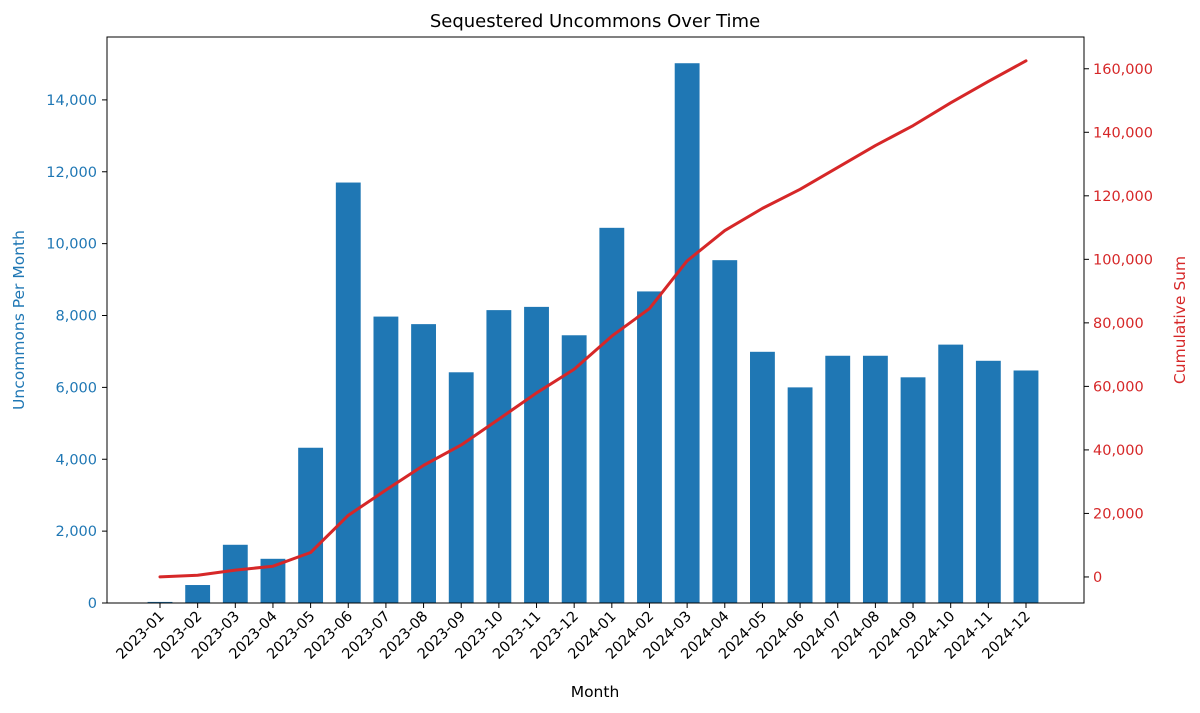 This screenshot has height=713, width=1200. Describe the element at coordinates (76, 388) in the screenshot. I see `left-tick-label: 6,000` at that location.